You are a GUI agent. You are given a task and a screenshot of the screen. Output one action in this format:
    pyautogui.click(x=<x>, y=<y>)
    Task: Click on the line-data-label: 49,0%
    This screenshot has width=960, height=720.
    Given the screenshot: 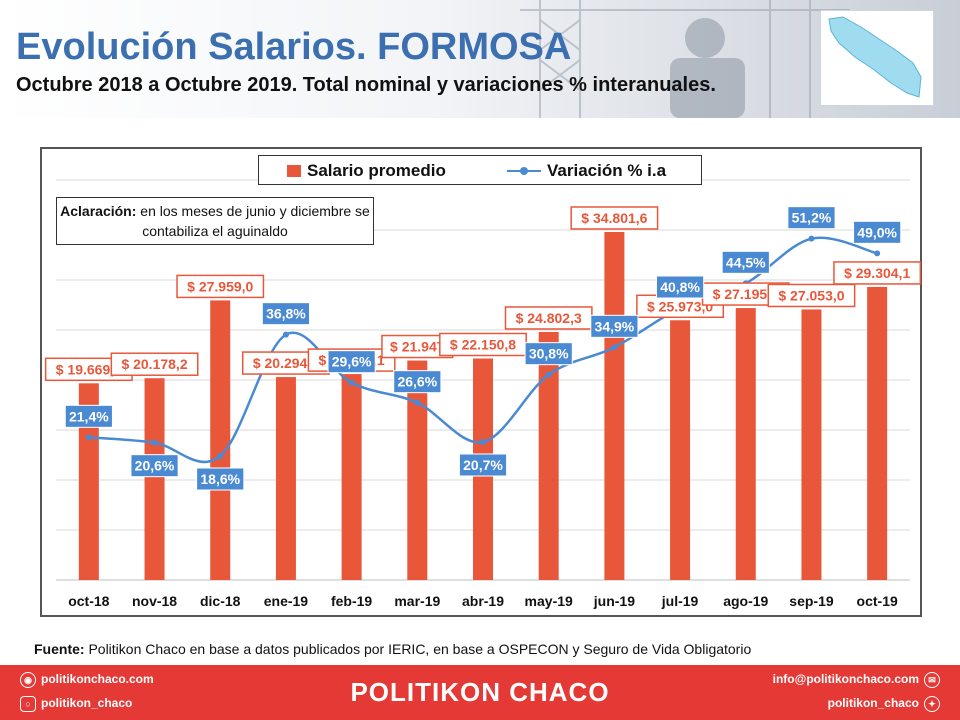 What is the action you would take?
    pyautogui.click(x=877, y=232)
    